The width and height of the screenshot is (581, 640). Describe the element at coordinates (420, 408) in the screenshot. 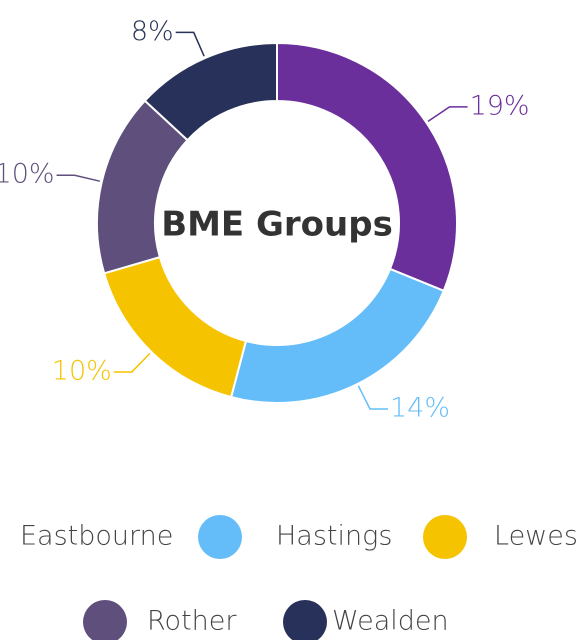

I see `data-label: 14%` at that location.